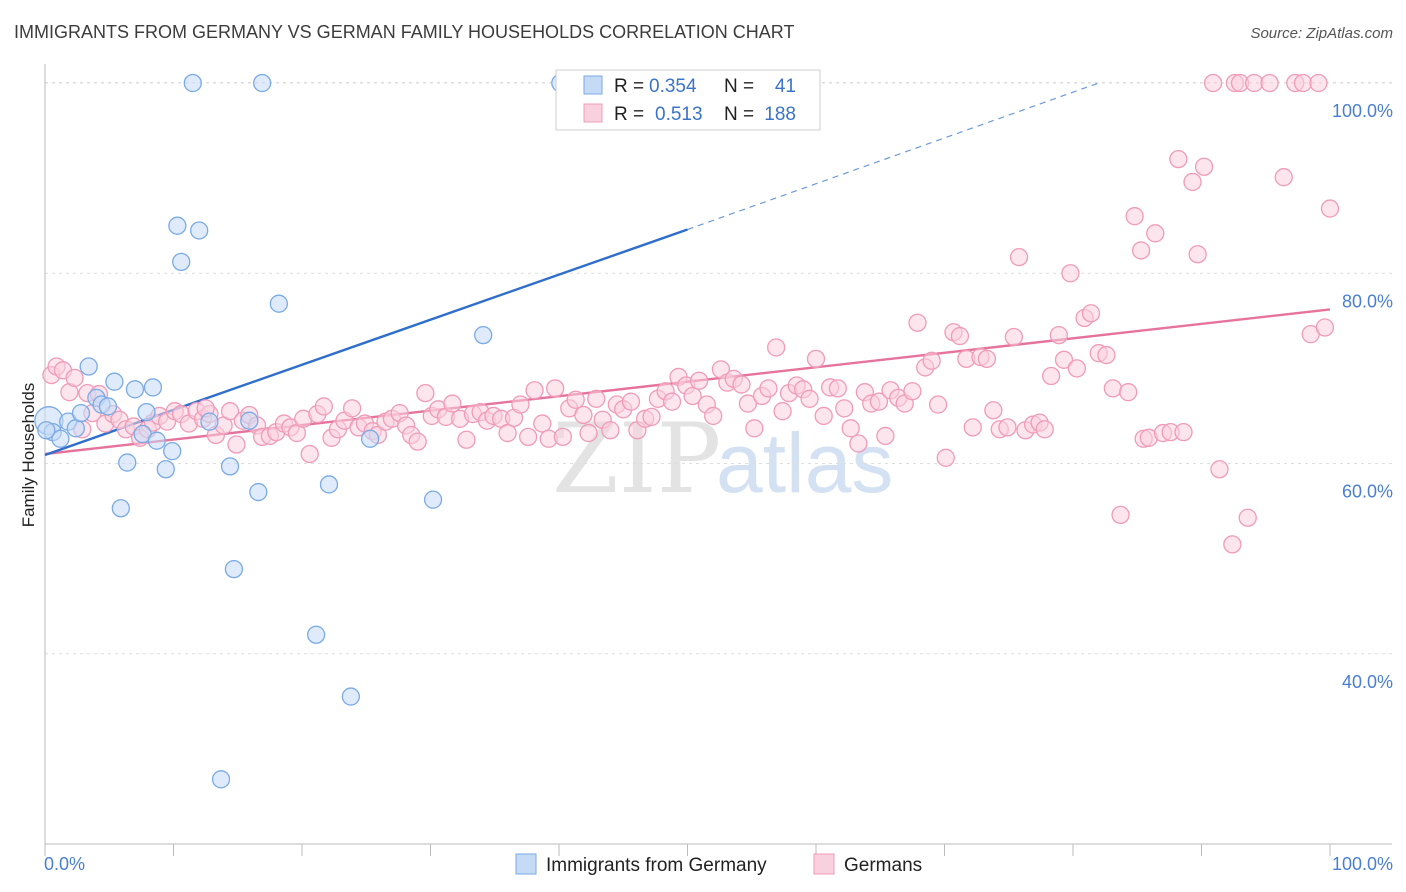 The image size is (1406, 892). I want to click on stats-legend-r-label-germans: R =, so click(629, 114).